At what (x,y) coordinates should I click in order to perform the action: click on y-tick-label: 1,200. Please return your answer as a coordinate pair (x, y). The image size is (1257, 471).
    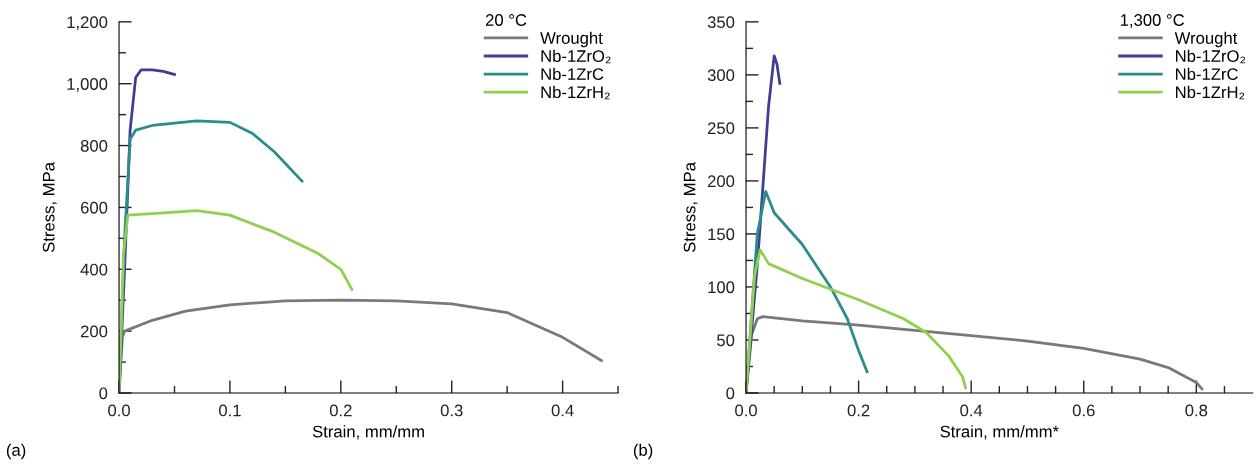
    Looking at the image, I should click on (87, 23).